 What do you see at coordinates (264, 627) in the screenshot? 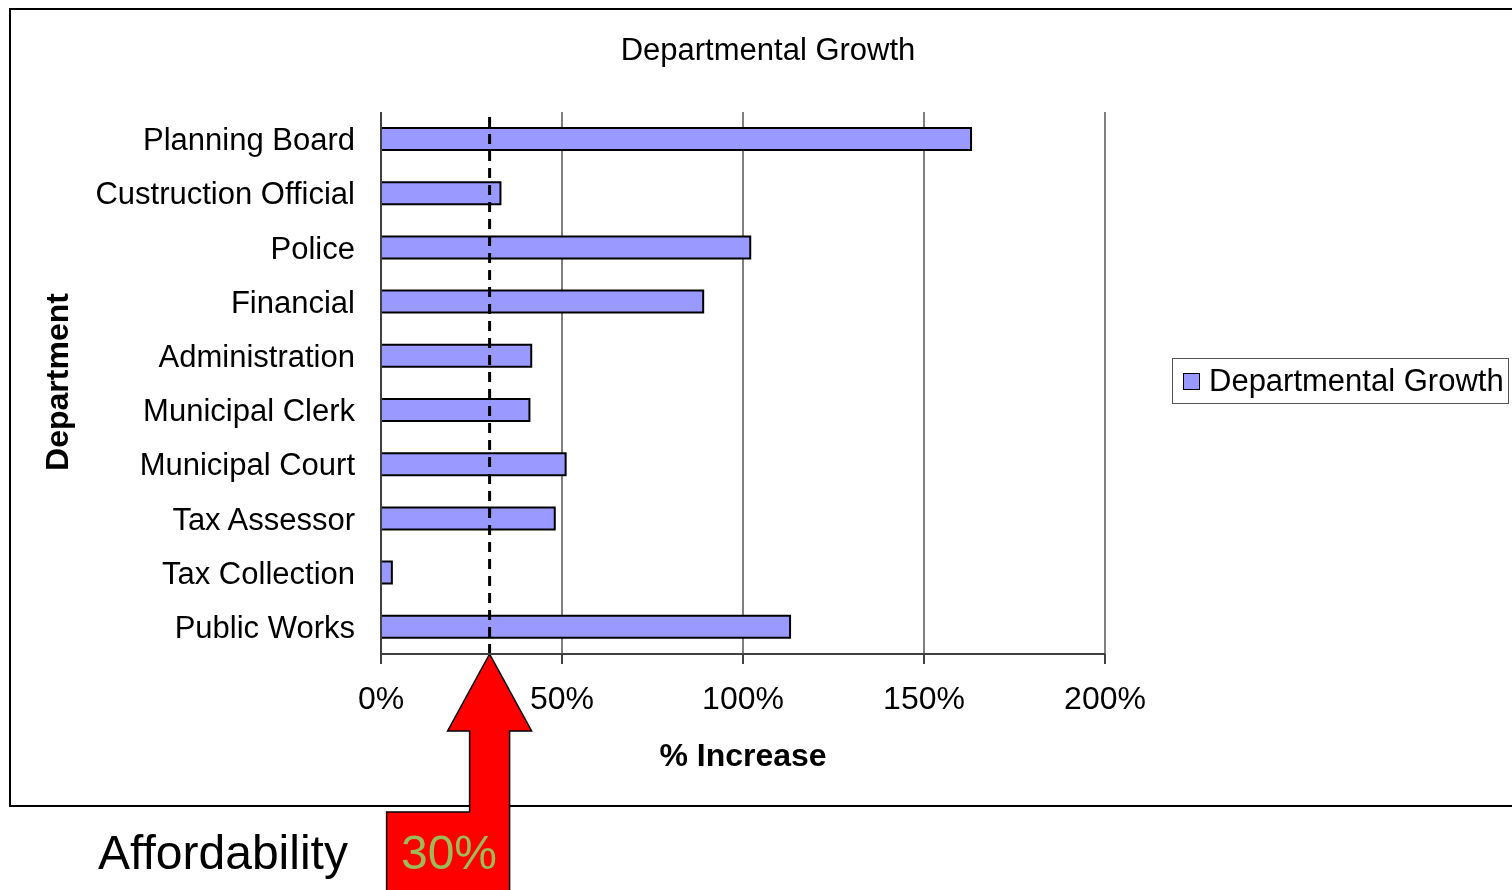
I see `y-tick-label: Public Works` at bounding box center [264, 627].